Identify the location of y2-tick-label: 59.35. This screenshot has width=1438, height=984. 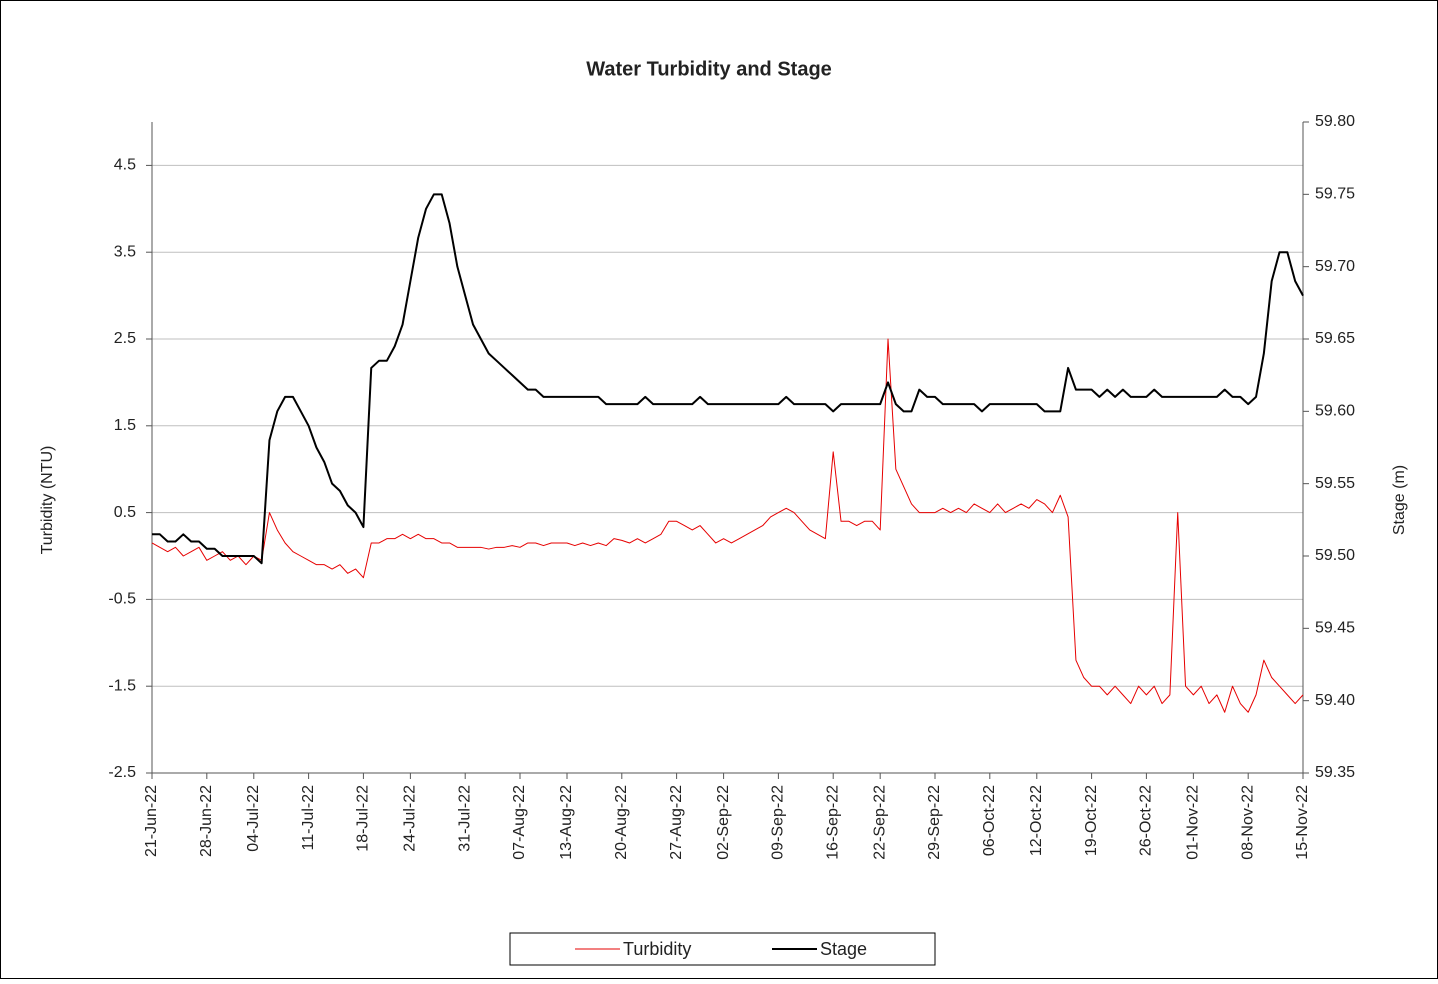
(1335, 772).